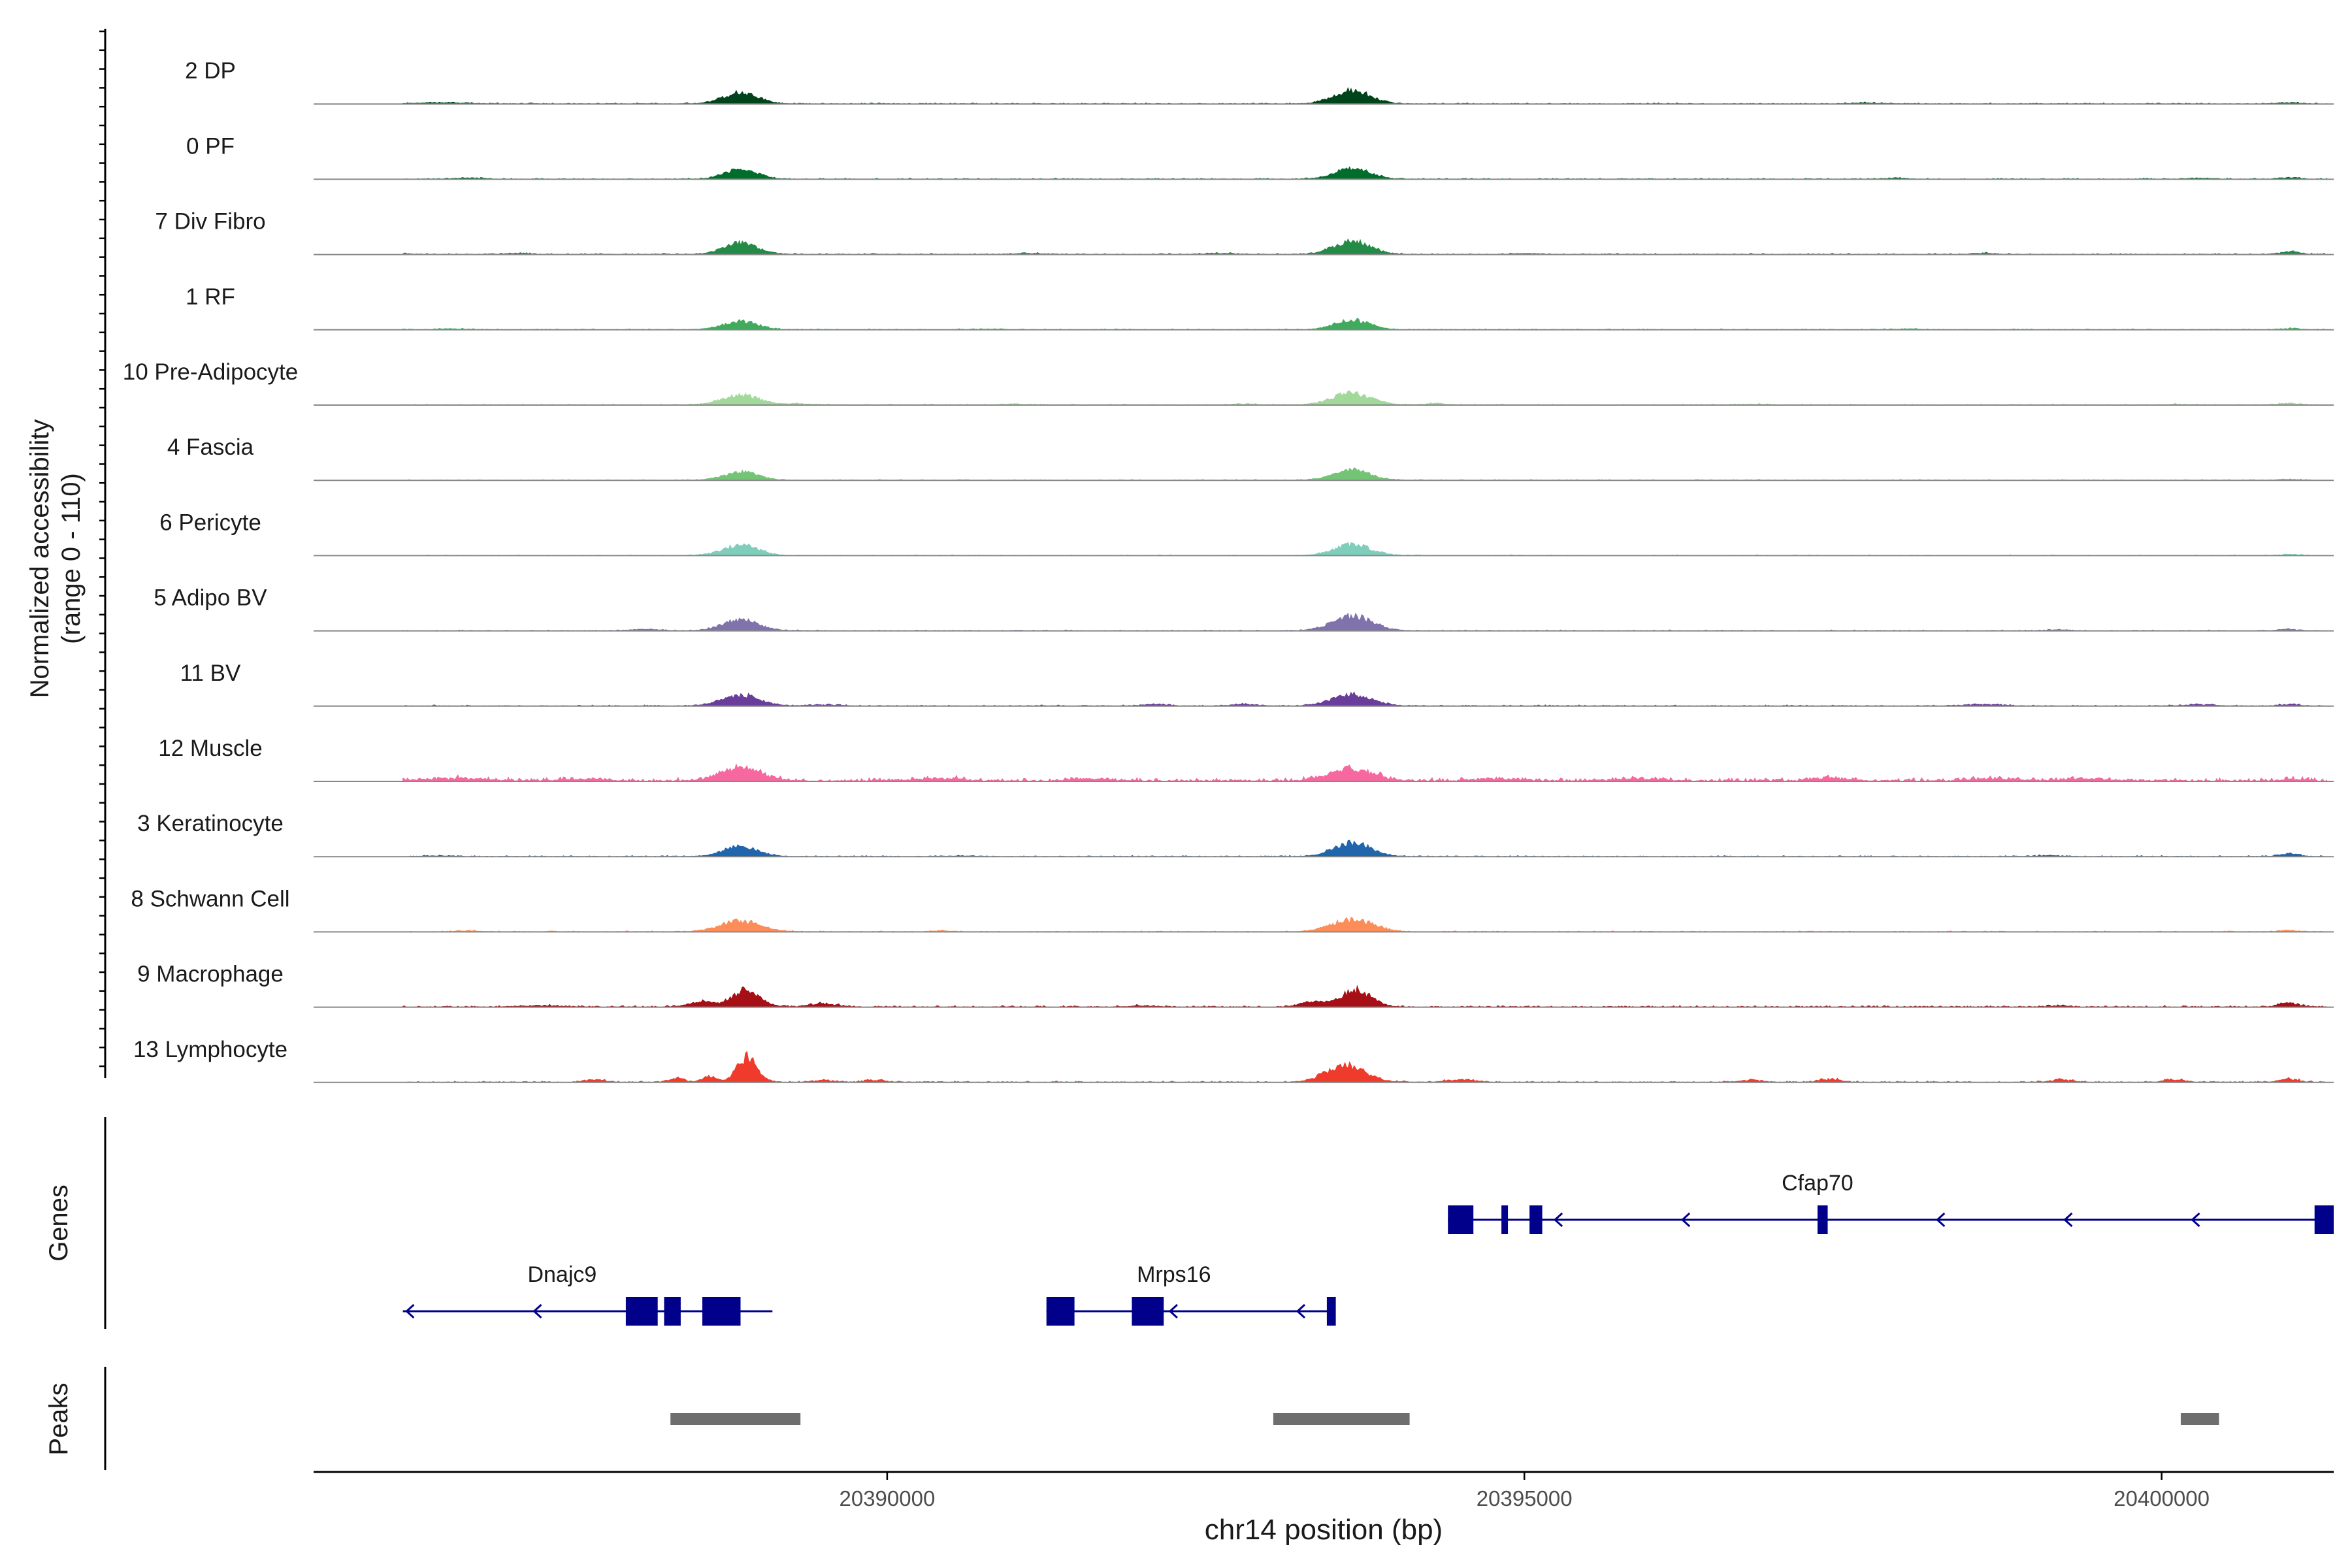  I want to click on track-4-fascia: 4 Fascia, so click(1250, 458).